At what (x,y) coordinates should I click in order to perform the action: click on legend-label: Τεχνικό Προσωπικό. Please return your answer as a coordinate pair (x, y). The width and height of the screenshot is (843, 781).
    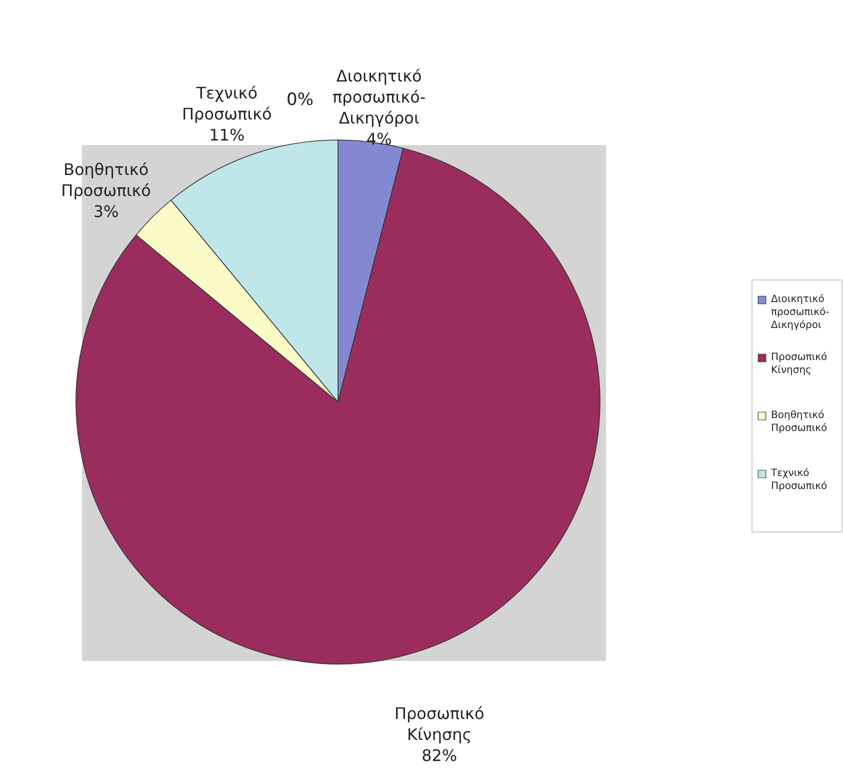
    Looking at the image, I should click on (799, 480).